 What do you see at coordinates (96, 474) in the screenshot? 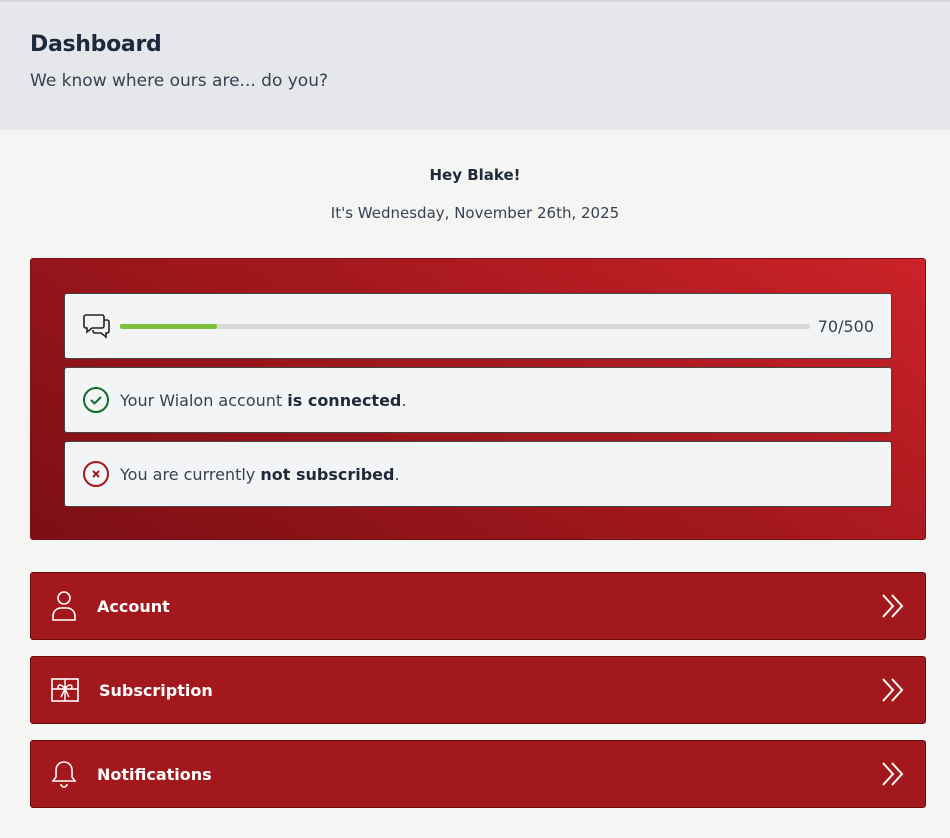
I see `error-icon` at bounding box center [96, 474].